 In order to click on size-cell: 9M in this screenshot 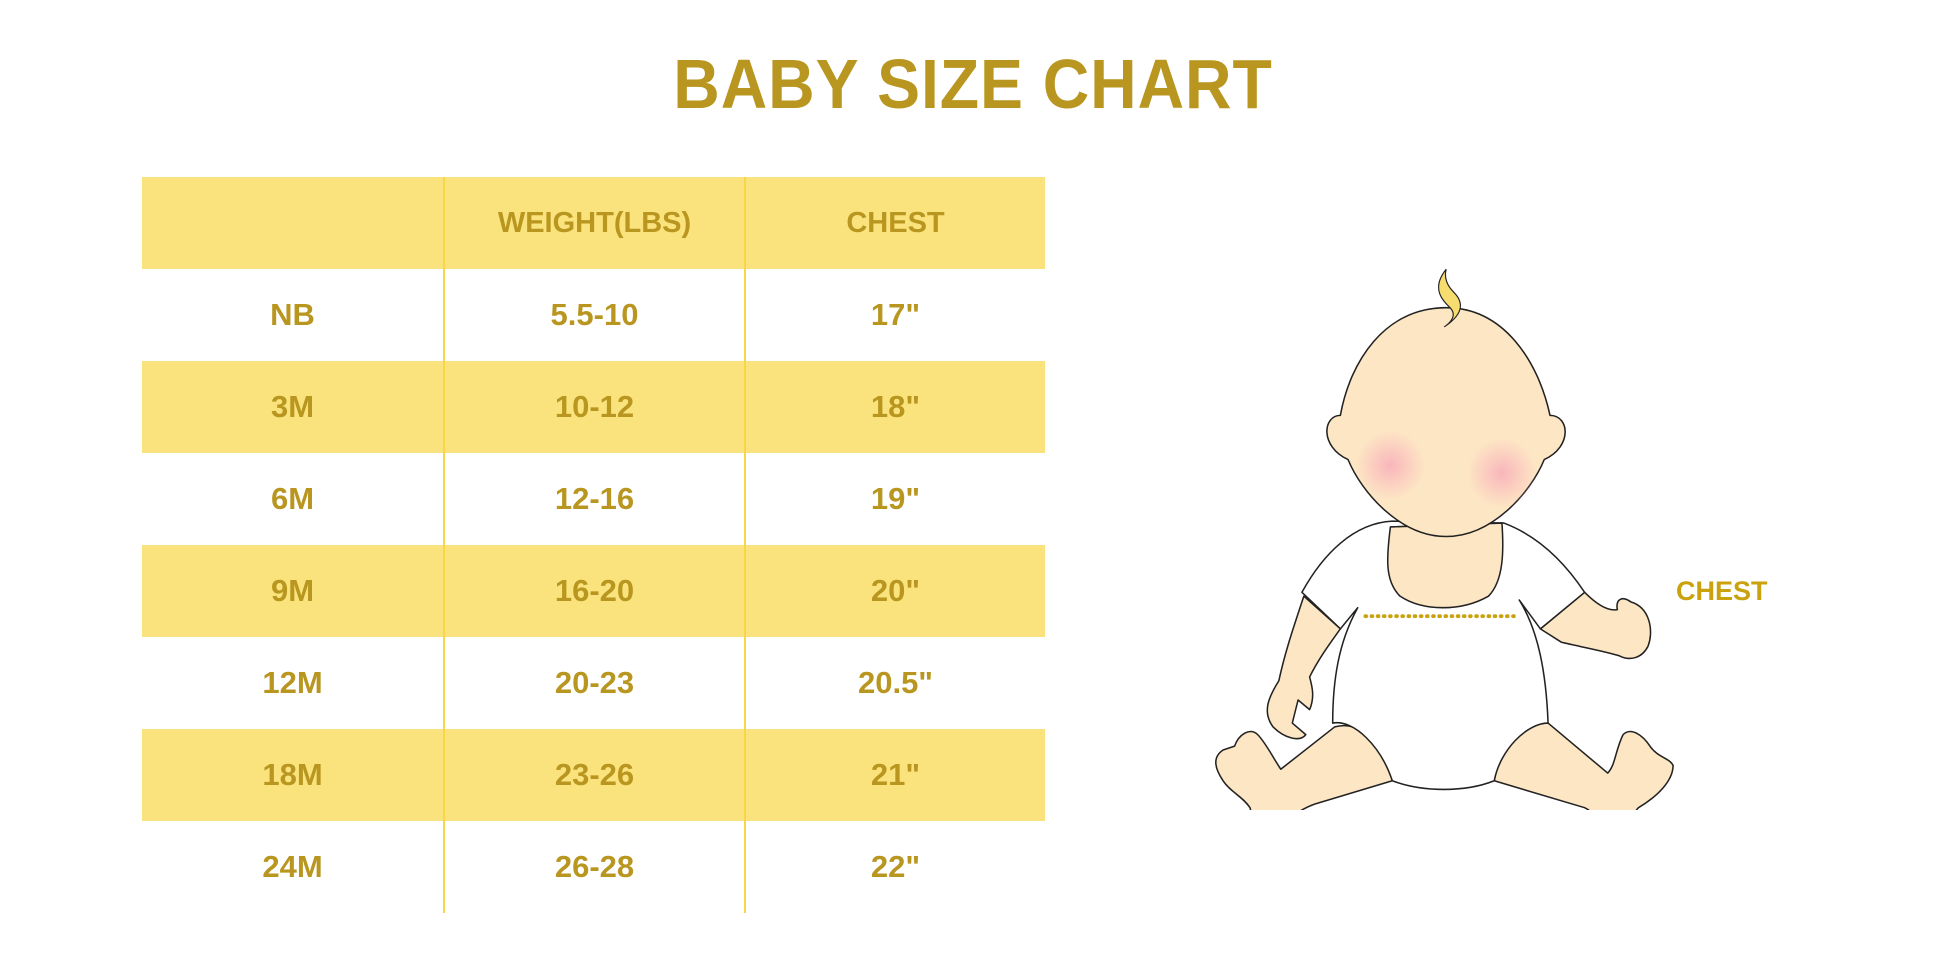, I will do `click(292, 590)`.